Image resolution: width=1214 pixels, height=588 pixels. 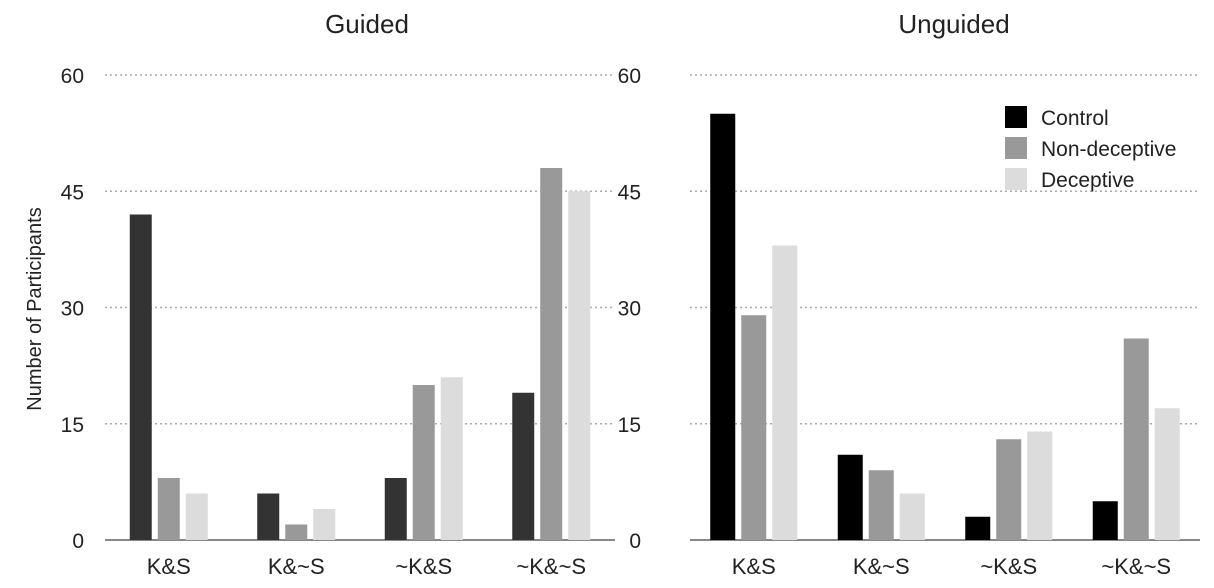 What do you see at coordinates (72, 425) in the screenshot?
I see `y-tick-label-guided-15: 15` at bounding box center [72, 425].